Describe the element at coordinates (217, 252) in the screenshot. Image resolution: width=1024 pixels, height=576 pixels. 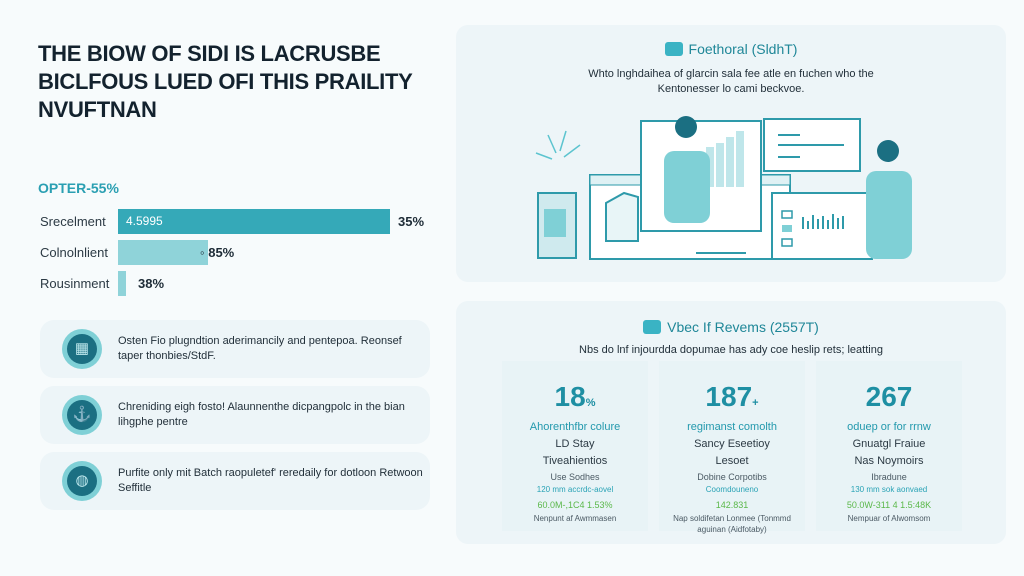
I see `bar-value: ◦ 85%` at that location.